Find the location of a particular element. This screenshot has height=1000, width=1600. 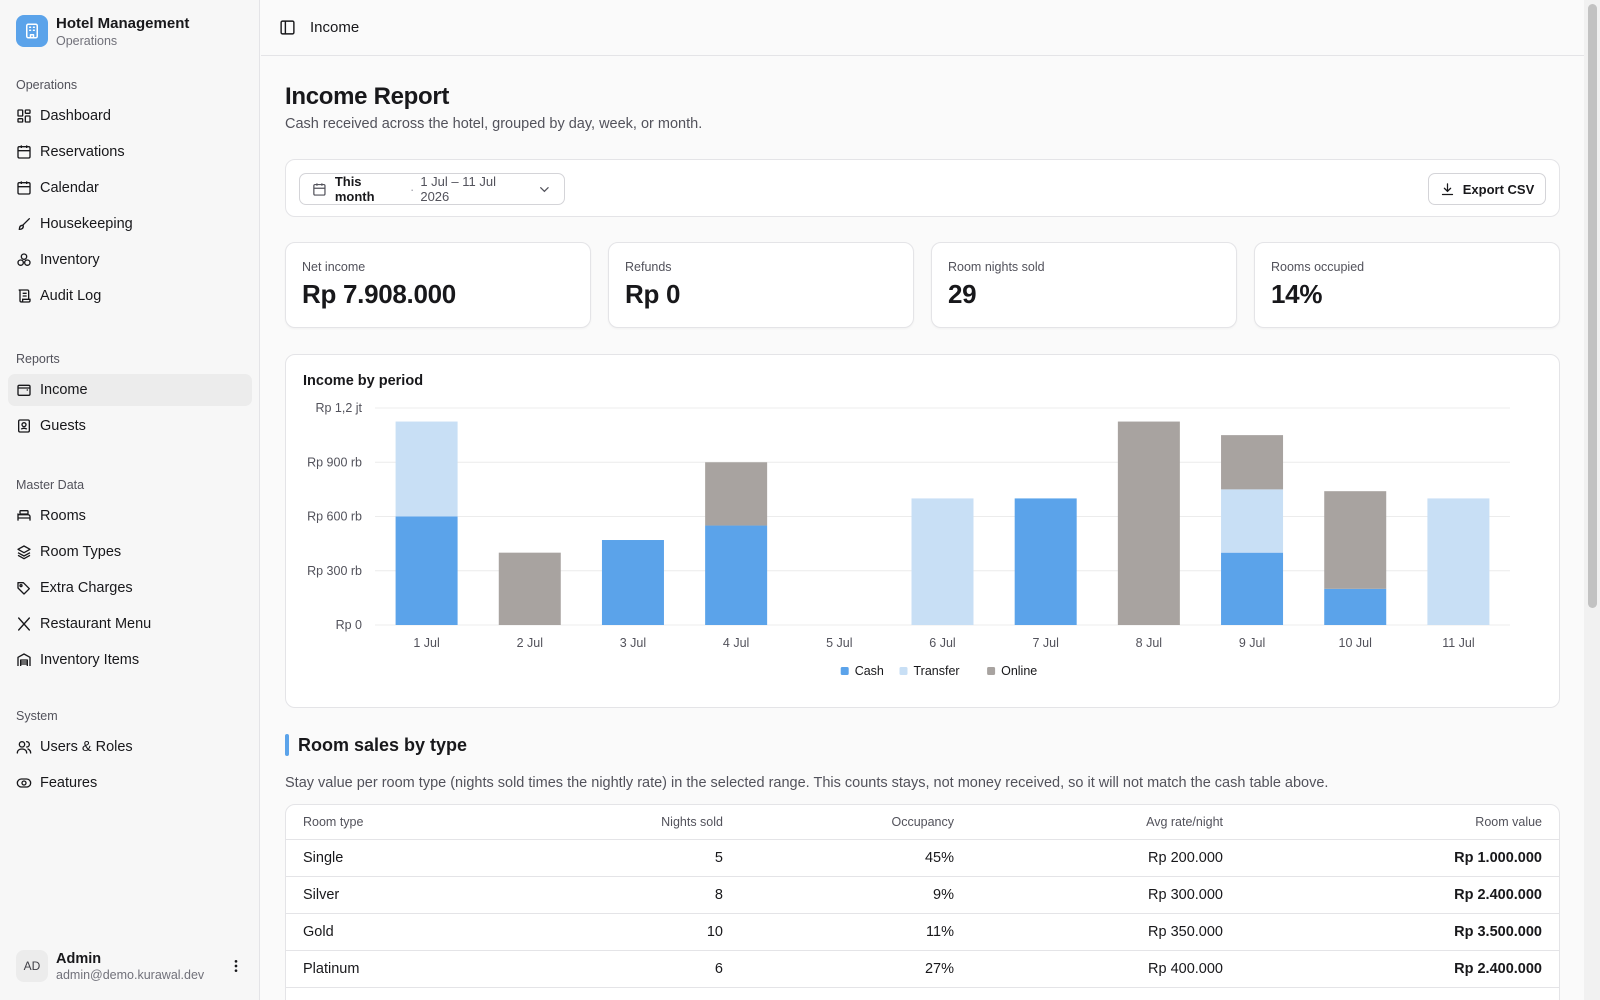

y-tick-label: Rp 300 rb is located at coordinates (334, 571).